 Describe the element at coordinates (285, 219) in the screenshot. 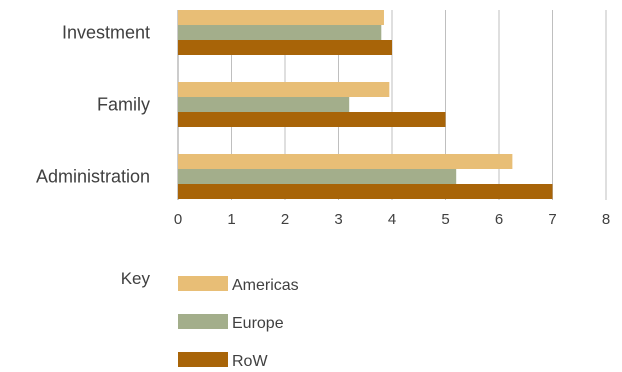

I see `x-tick-label: 2` at that location.